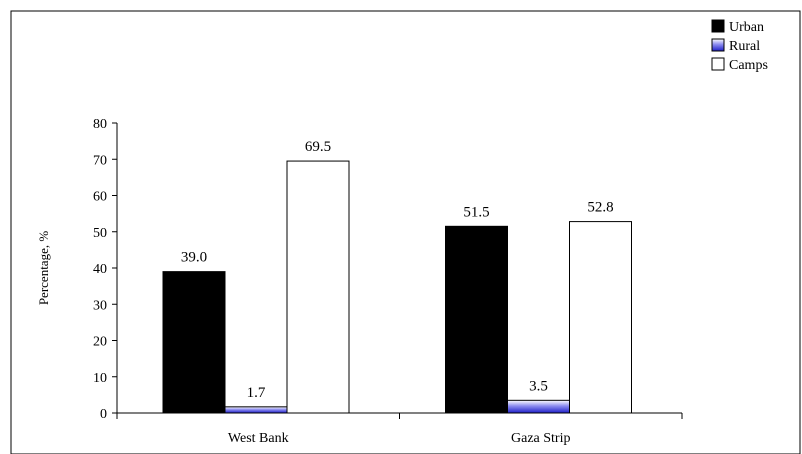  What do you see at coordinates (100, 124) in the screenshot?
I see `y-tick-label: 80` at bounding box center [100, 124].